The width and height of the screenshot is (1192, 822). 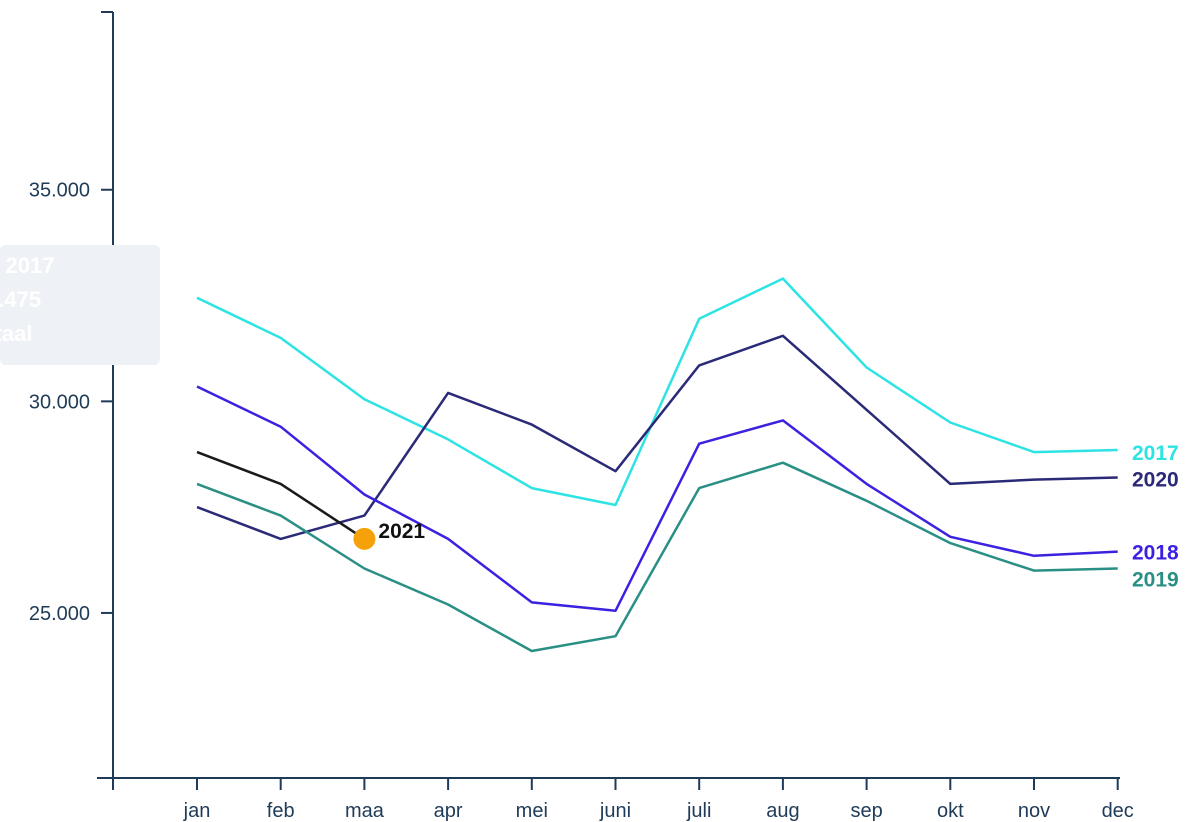 I want to click on x-tick-label: feb, so click(x=281, y=811).